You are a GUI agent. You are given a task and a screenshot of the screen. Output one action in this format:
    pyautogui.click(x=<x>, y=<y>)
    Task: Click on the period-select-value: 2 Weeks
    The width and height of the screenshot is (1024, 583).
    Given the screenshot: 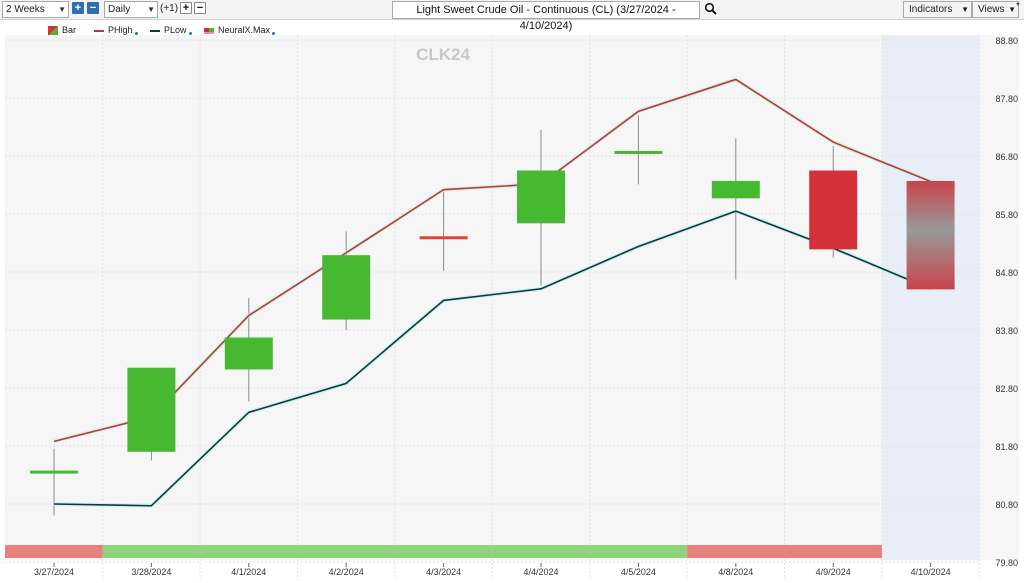 What is the action you would take?
    pyautogui.click(x=25, y=9)
    